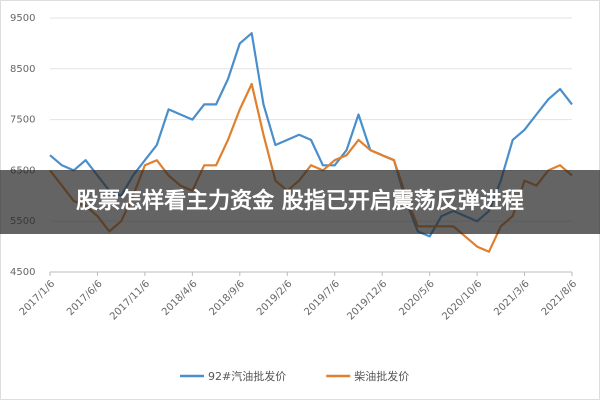 This screenshot has height=400, width=600. I want to click on y-tick-label: 7500, so click(22, 120).